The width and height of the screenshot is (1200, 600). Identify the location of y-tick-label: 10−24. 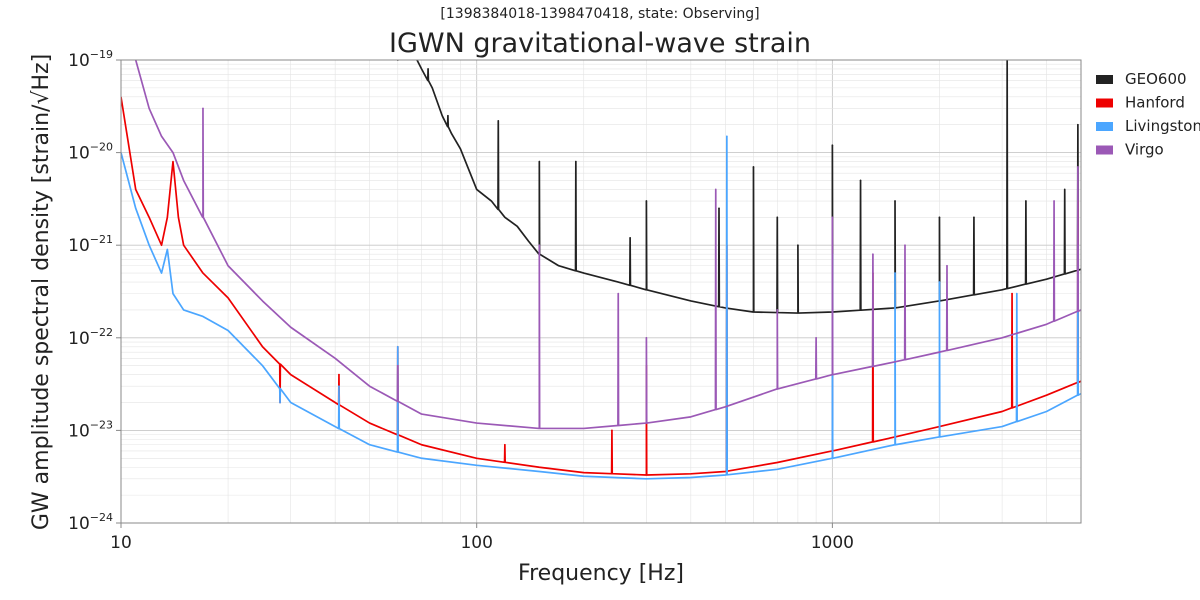
(90, 522).